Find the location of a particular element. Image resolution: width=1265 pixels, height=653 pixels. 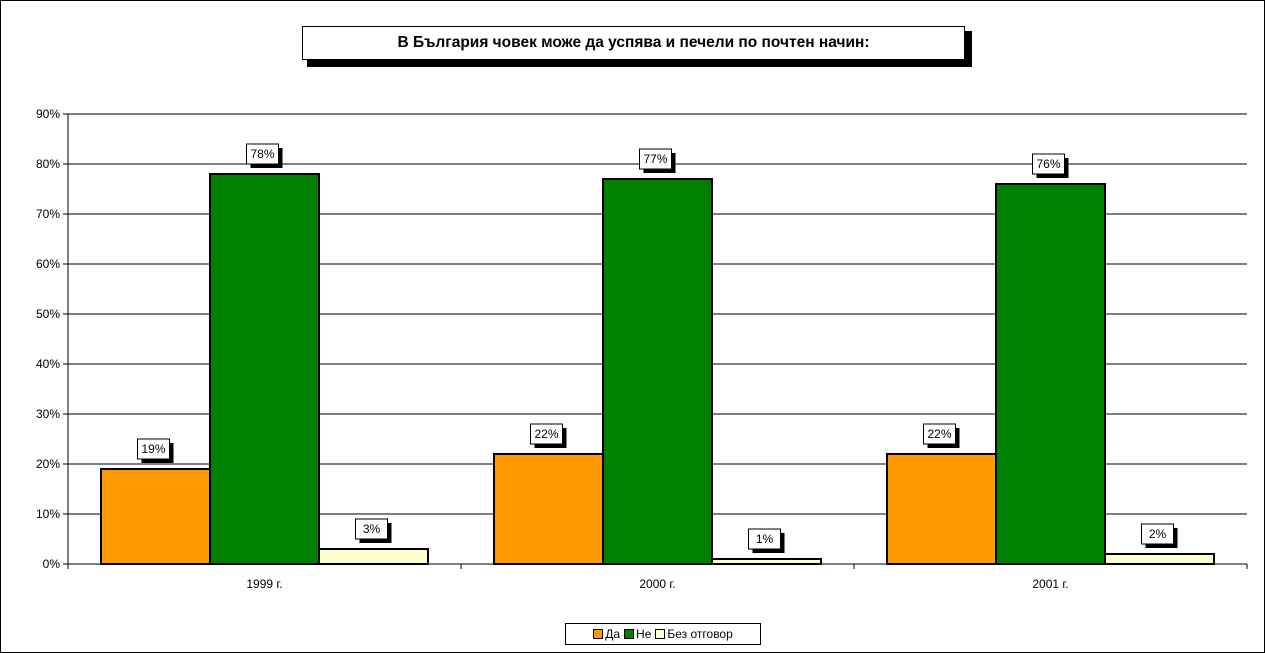

y-tick-label: 10% is located at coordinates (48, 514).